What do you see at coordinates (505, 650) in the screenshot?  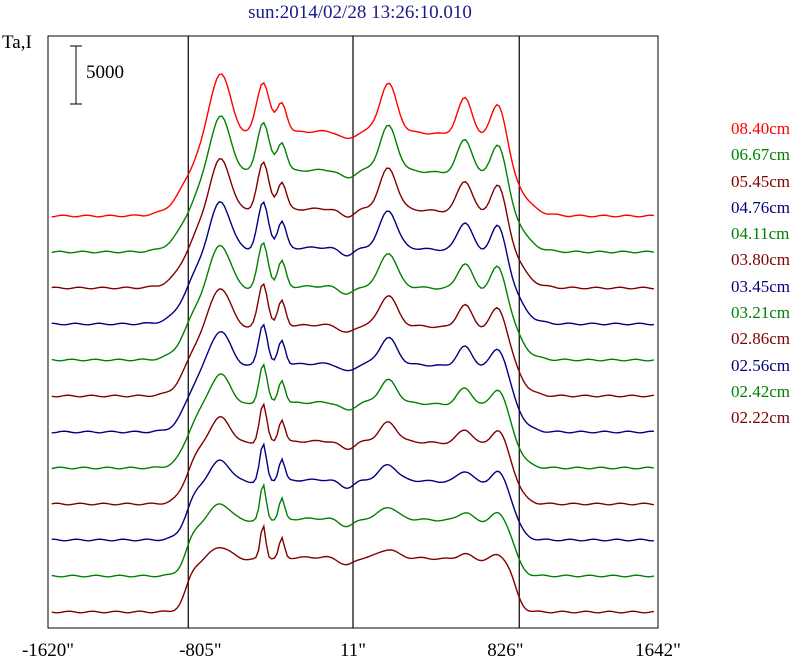 I see `x-tick-label: 826"` at bounding box center [505, 650].